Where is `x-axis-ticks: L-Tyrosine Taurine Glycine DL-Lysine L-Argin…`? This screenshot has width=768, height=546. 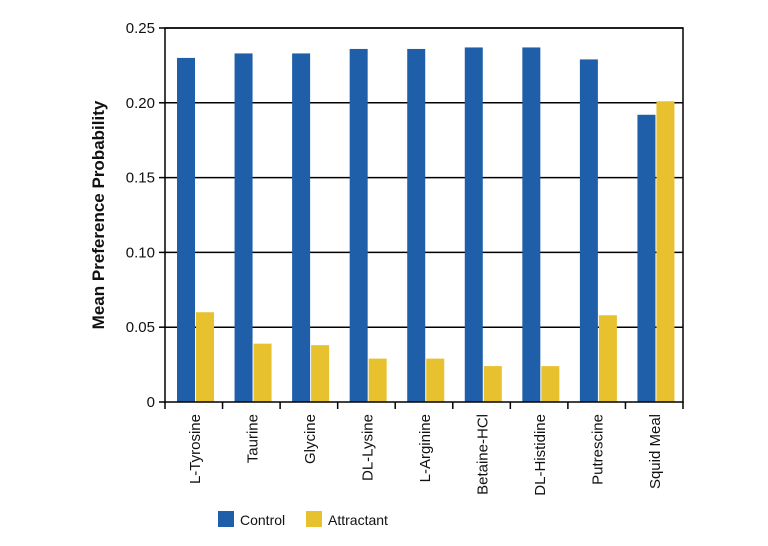
x-axis-ticks: L-Tyrosine Taurine Glycine DL-Lysine L-Argin… is located at coordinates (424, 449).